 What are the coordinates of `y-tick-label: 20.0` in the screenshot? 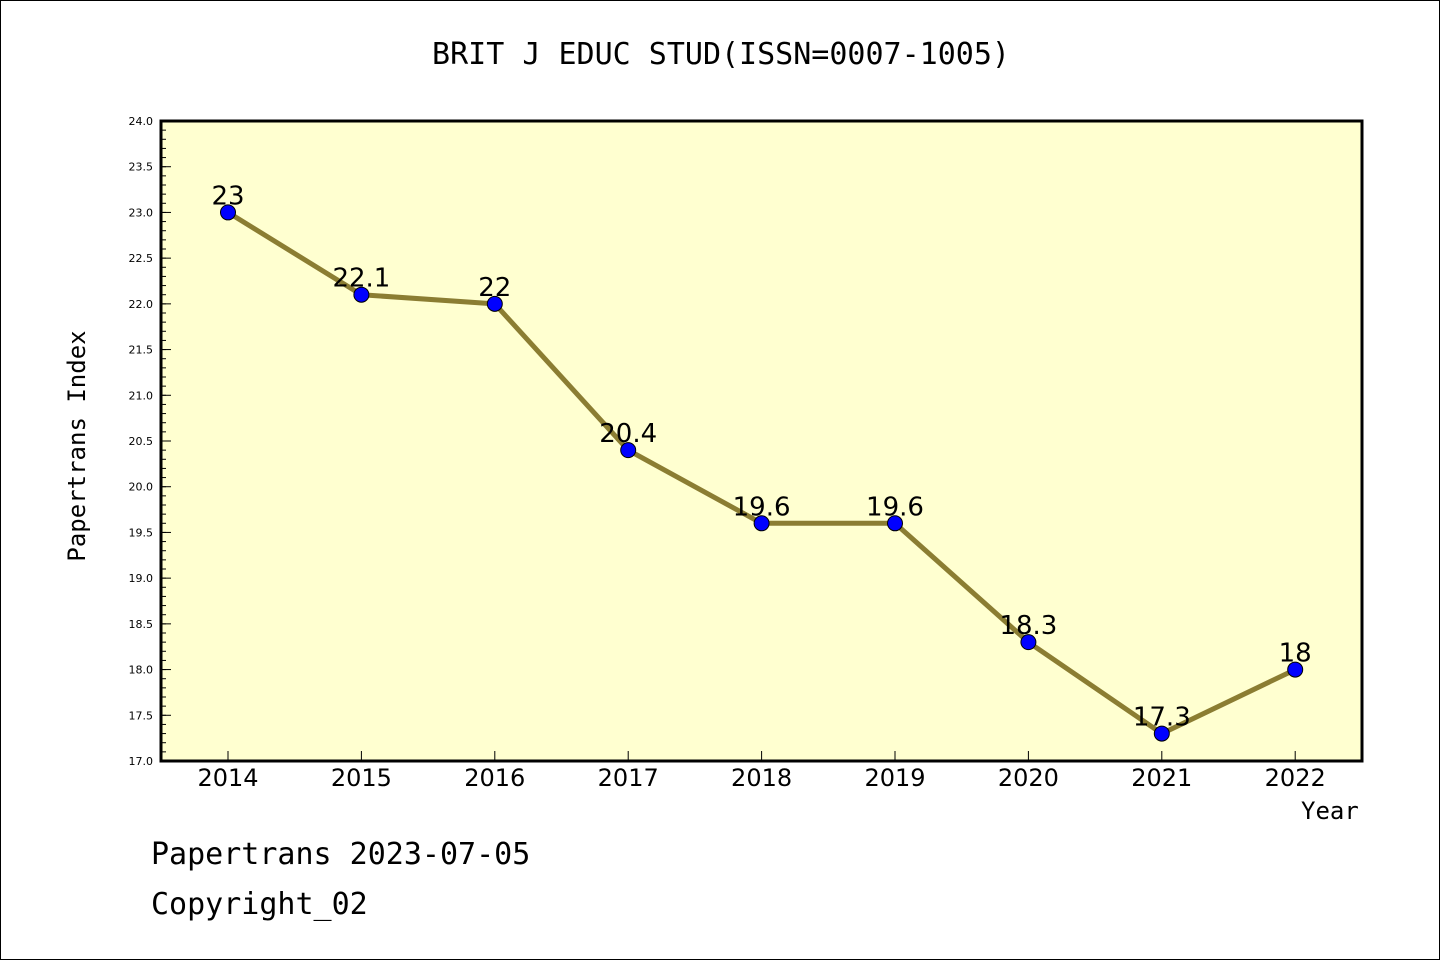 It's located at (141, 487).